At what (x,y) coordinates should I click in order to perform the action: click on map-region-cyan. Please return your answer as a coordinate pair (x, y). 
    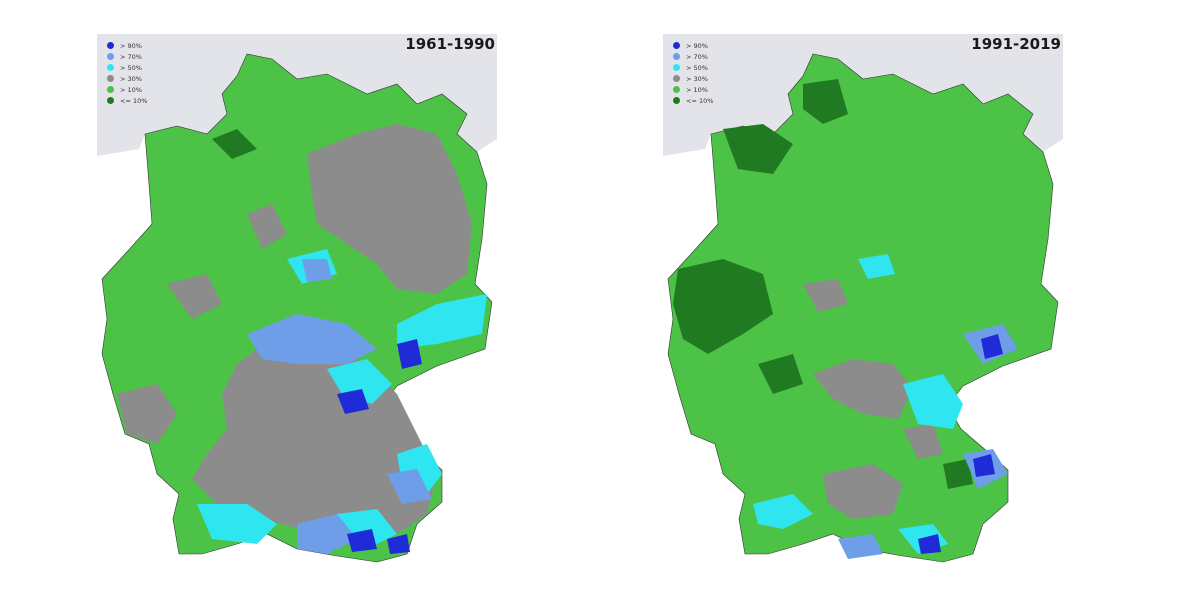
    Looking at the image, I should click on (858, 404).